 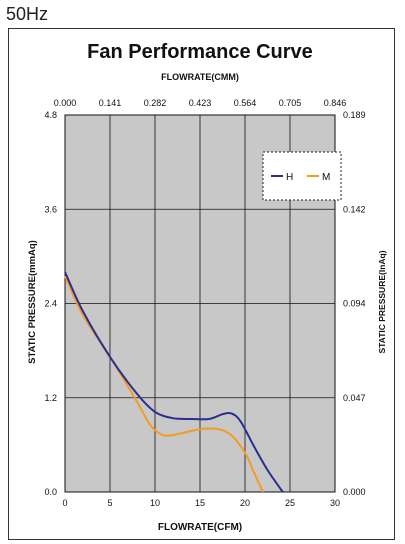 What do you see at coordinates (289, 177) in the screenshot?
I see `legend-label-h: H` at bounding box center [289, 177].